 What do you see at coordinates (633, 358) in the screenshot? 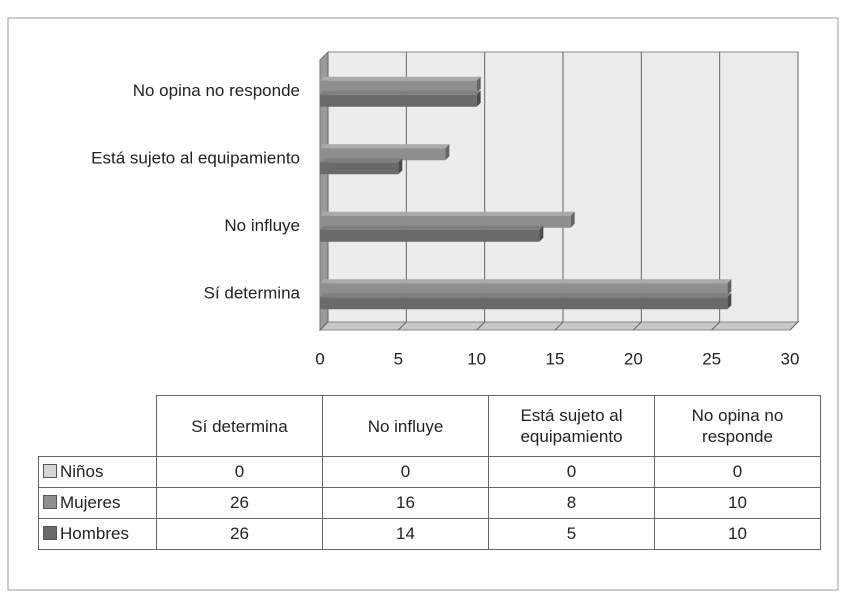
I see `x-tick-label: 20` at bounding box center [633, 358].